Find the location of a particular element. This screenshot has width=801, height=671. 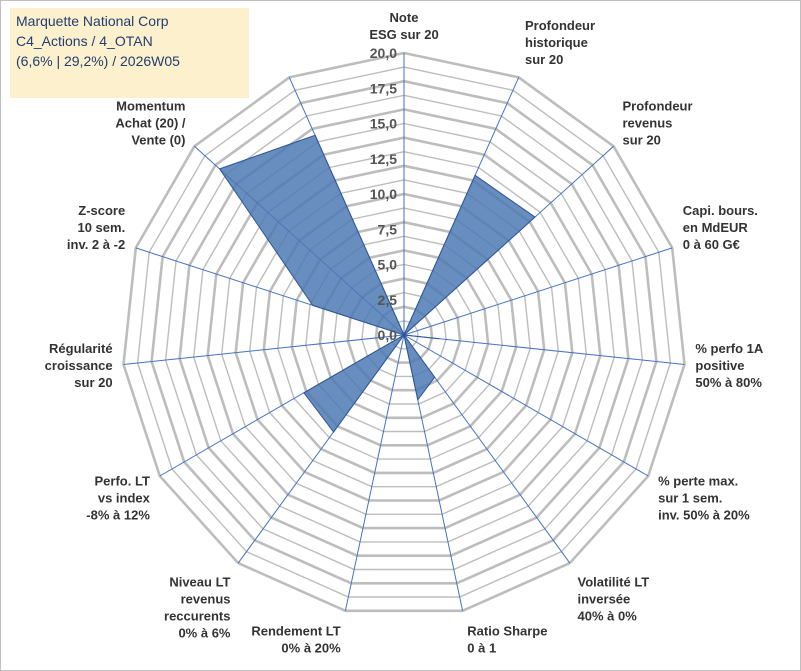

tick-label: 20,0 is located at coordinates (383, 53).